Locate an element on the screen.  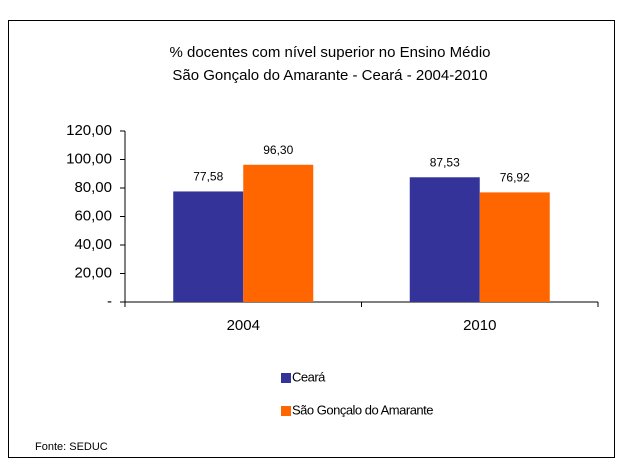
value-label: 76,92 is located at coordinates (515, 178).